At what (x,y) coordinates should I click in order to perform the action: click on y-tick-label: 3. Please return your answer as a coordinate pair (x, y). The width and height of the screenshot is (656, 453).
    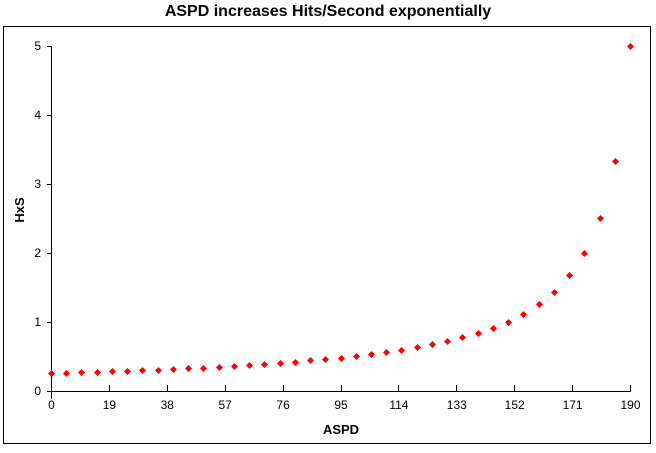
    Looking at the image, I should click on (37, 183).